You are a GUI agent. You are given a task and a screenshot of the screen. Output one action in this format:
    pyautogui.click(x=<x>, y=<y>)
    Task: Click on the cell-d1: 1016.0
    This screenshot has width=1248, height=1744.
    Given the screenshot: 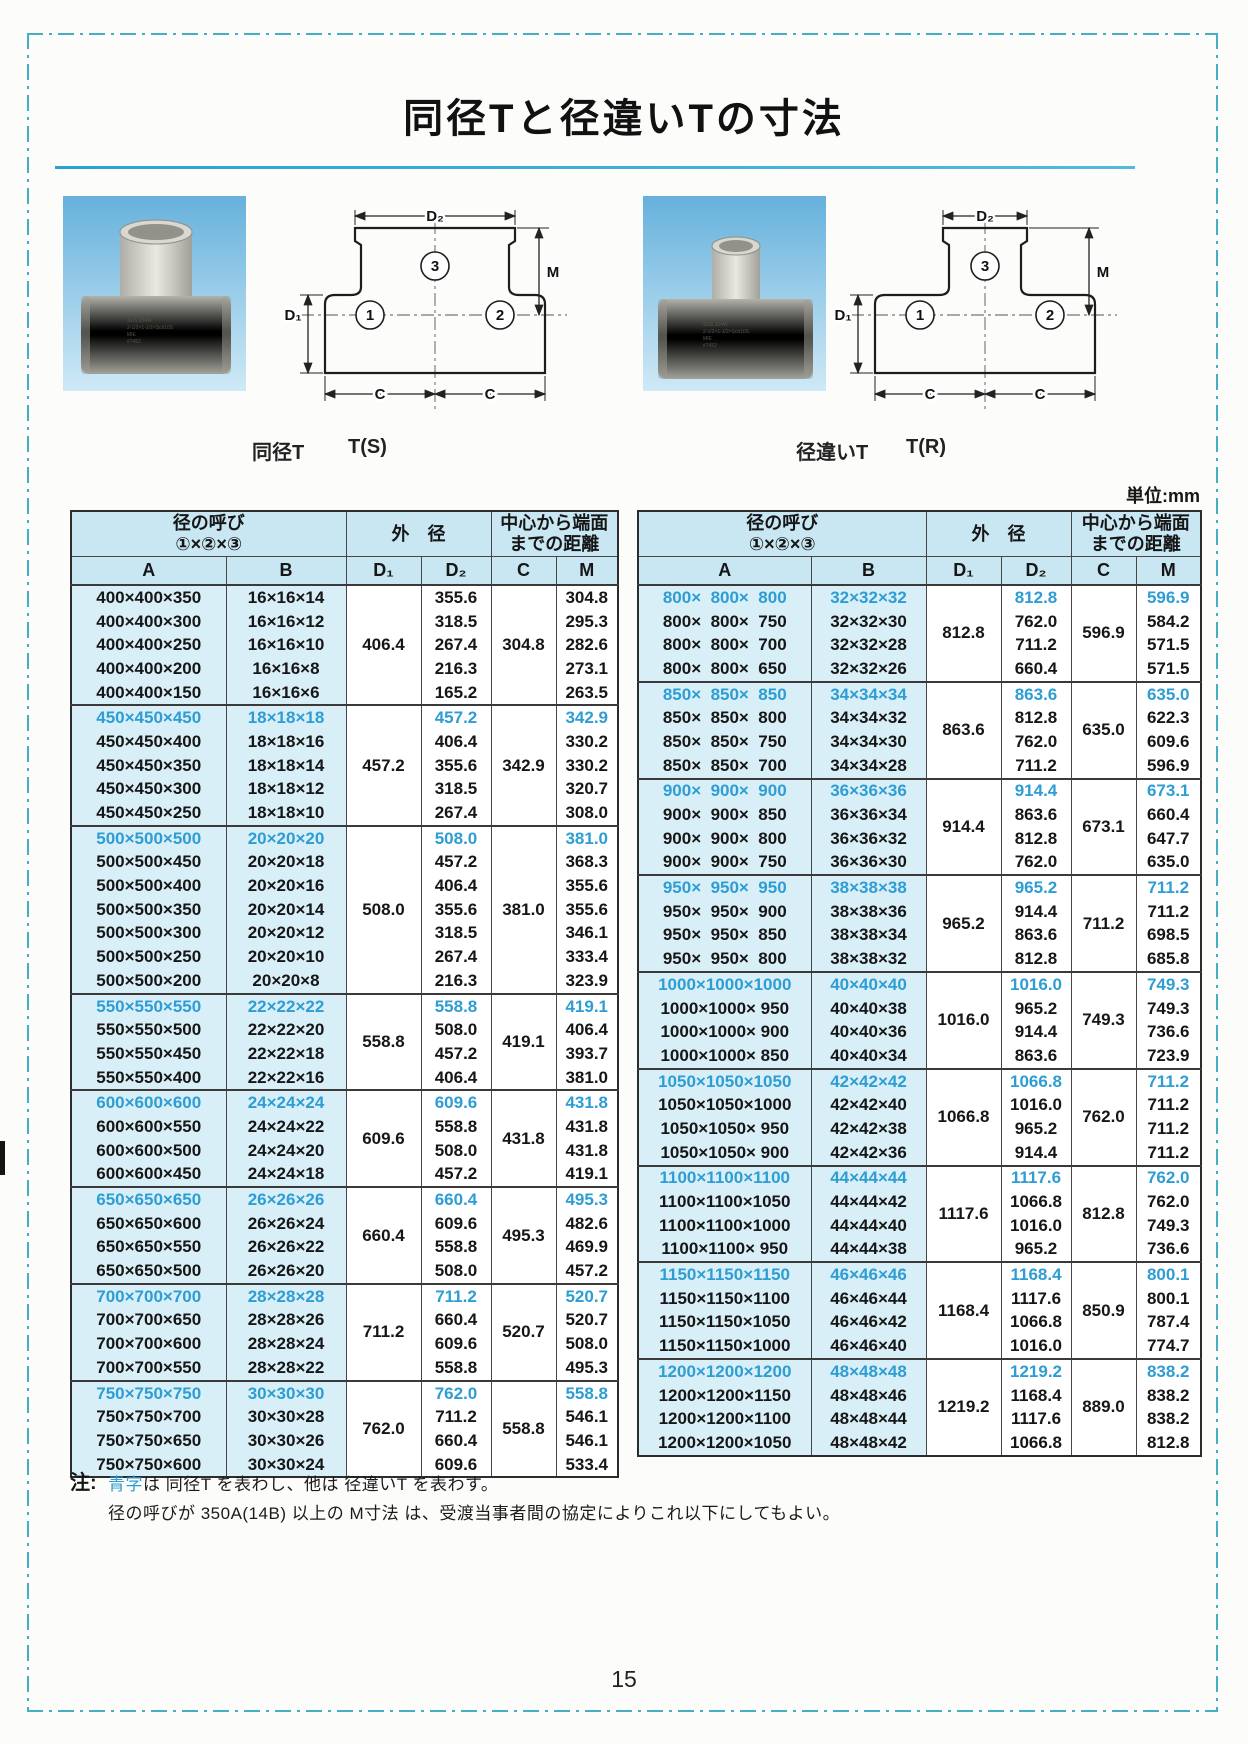 What is the action you would take?
    pyautogui.click(x=963, y=1020)
    